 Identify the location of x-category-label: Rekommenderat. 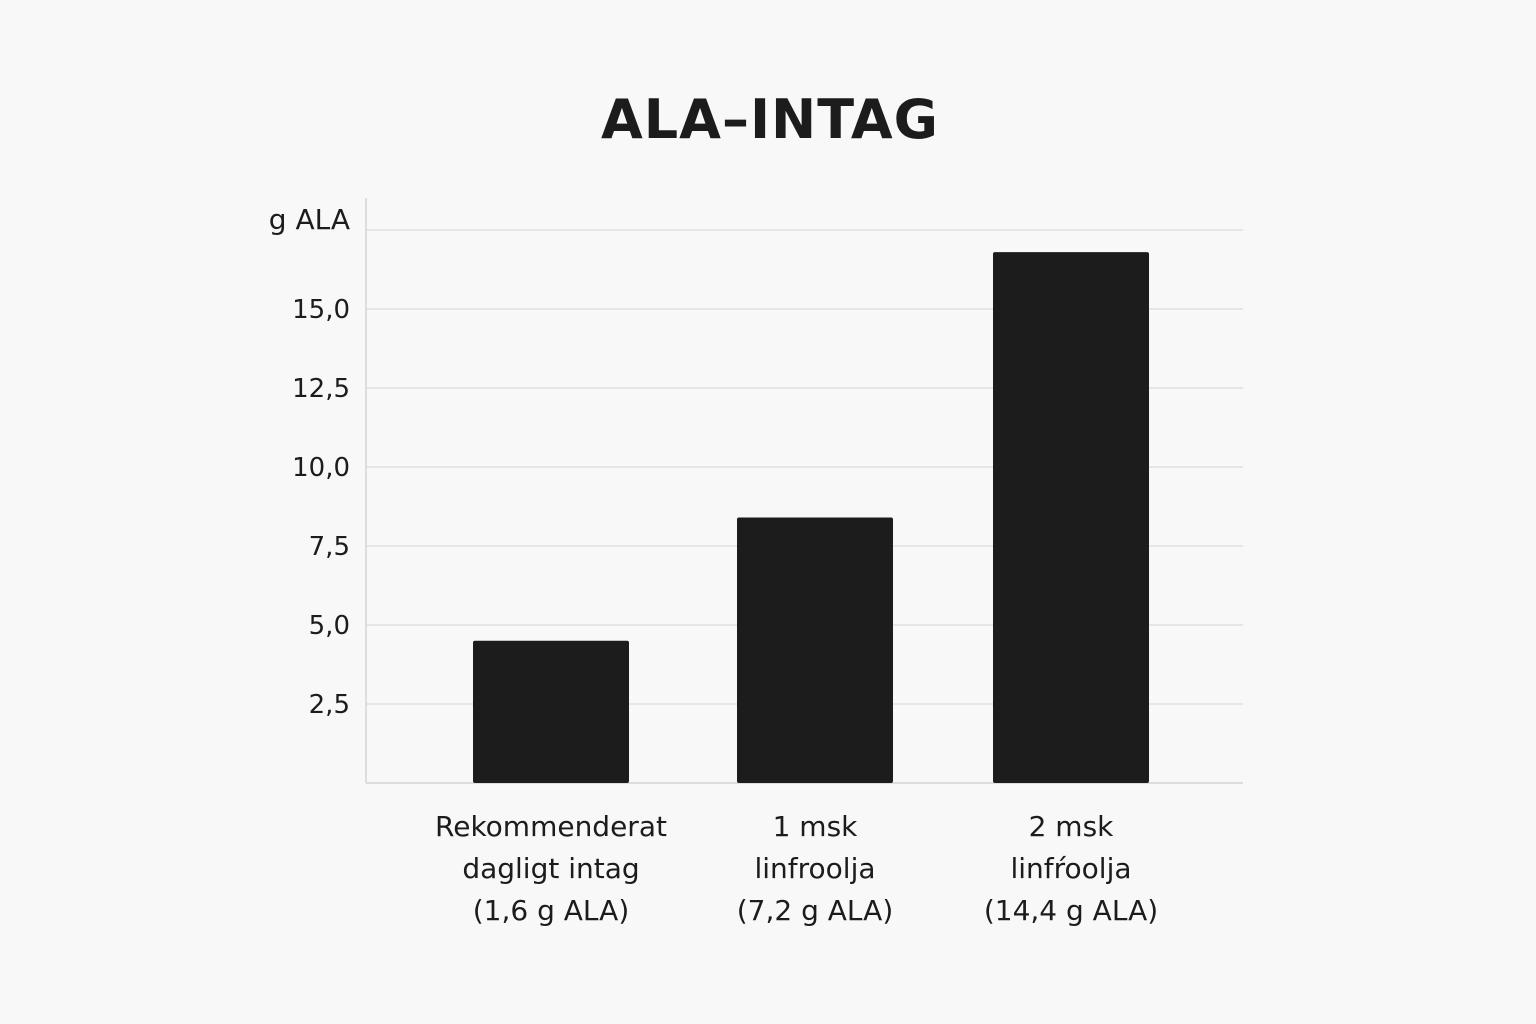
(551, 826).